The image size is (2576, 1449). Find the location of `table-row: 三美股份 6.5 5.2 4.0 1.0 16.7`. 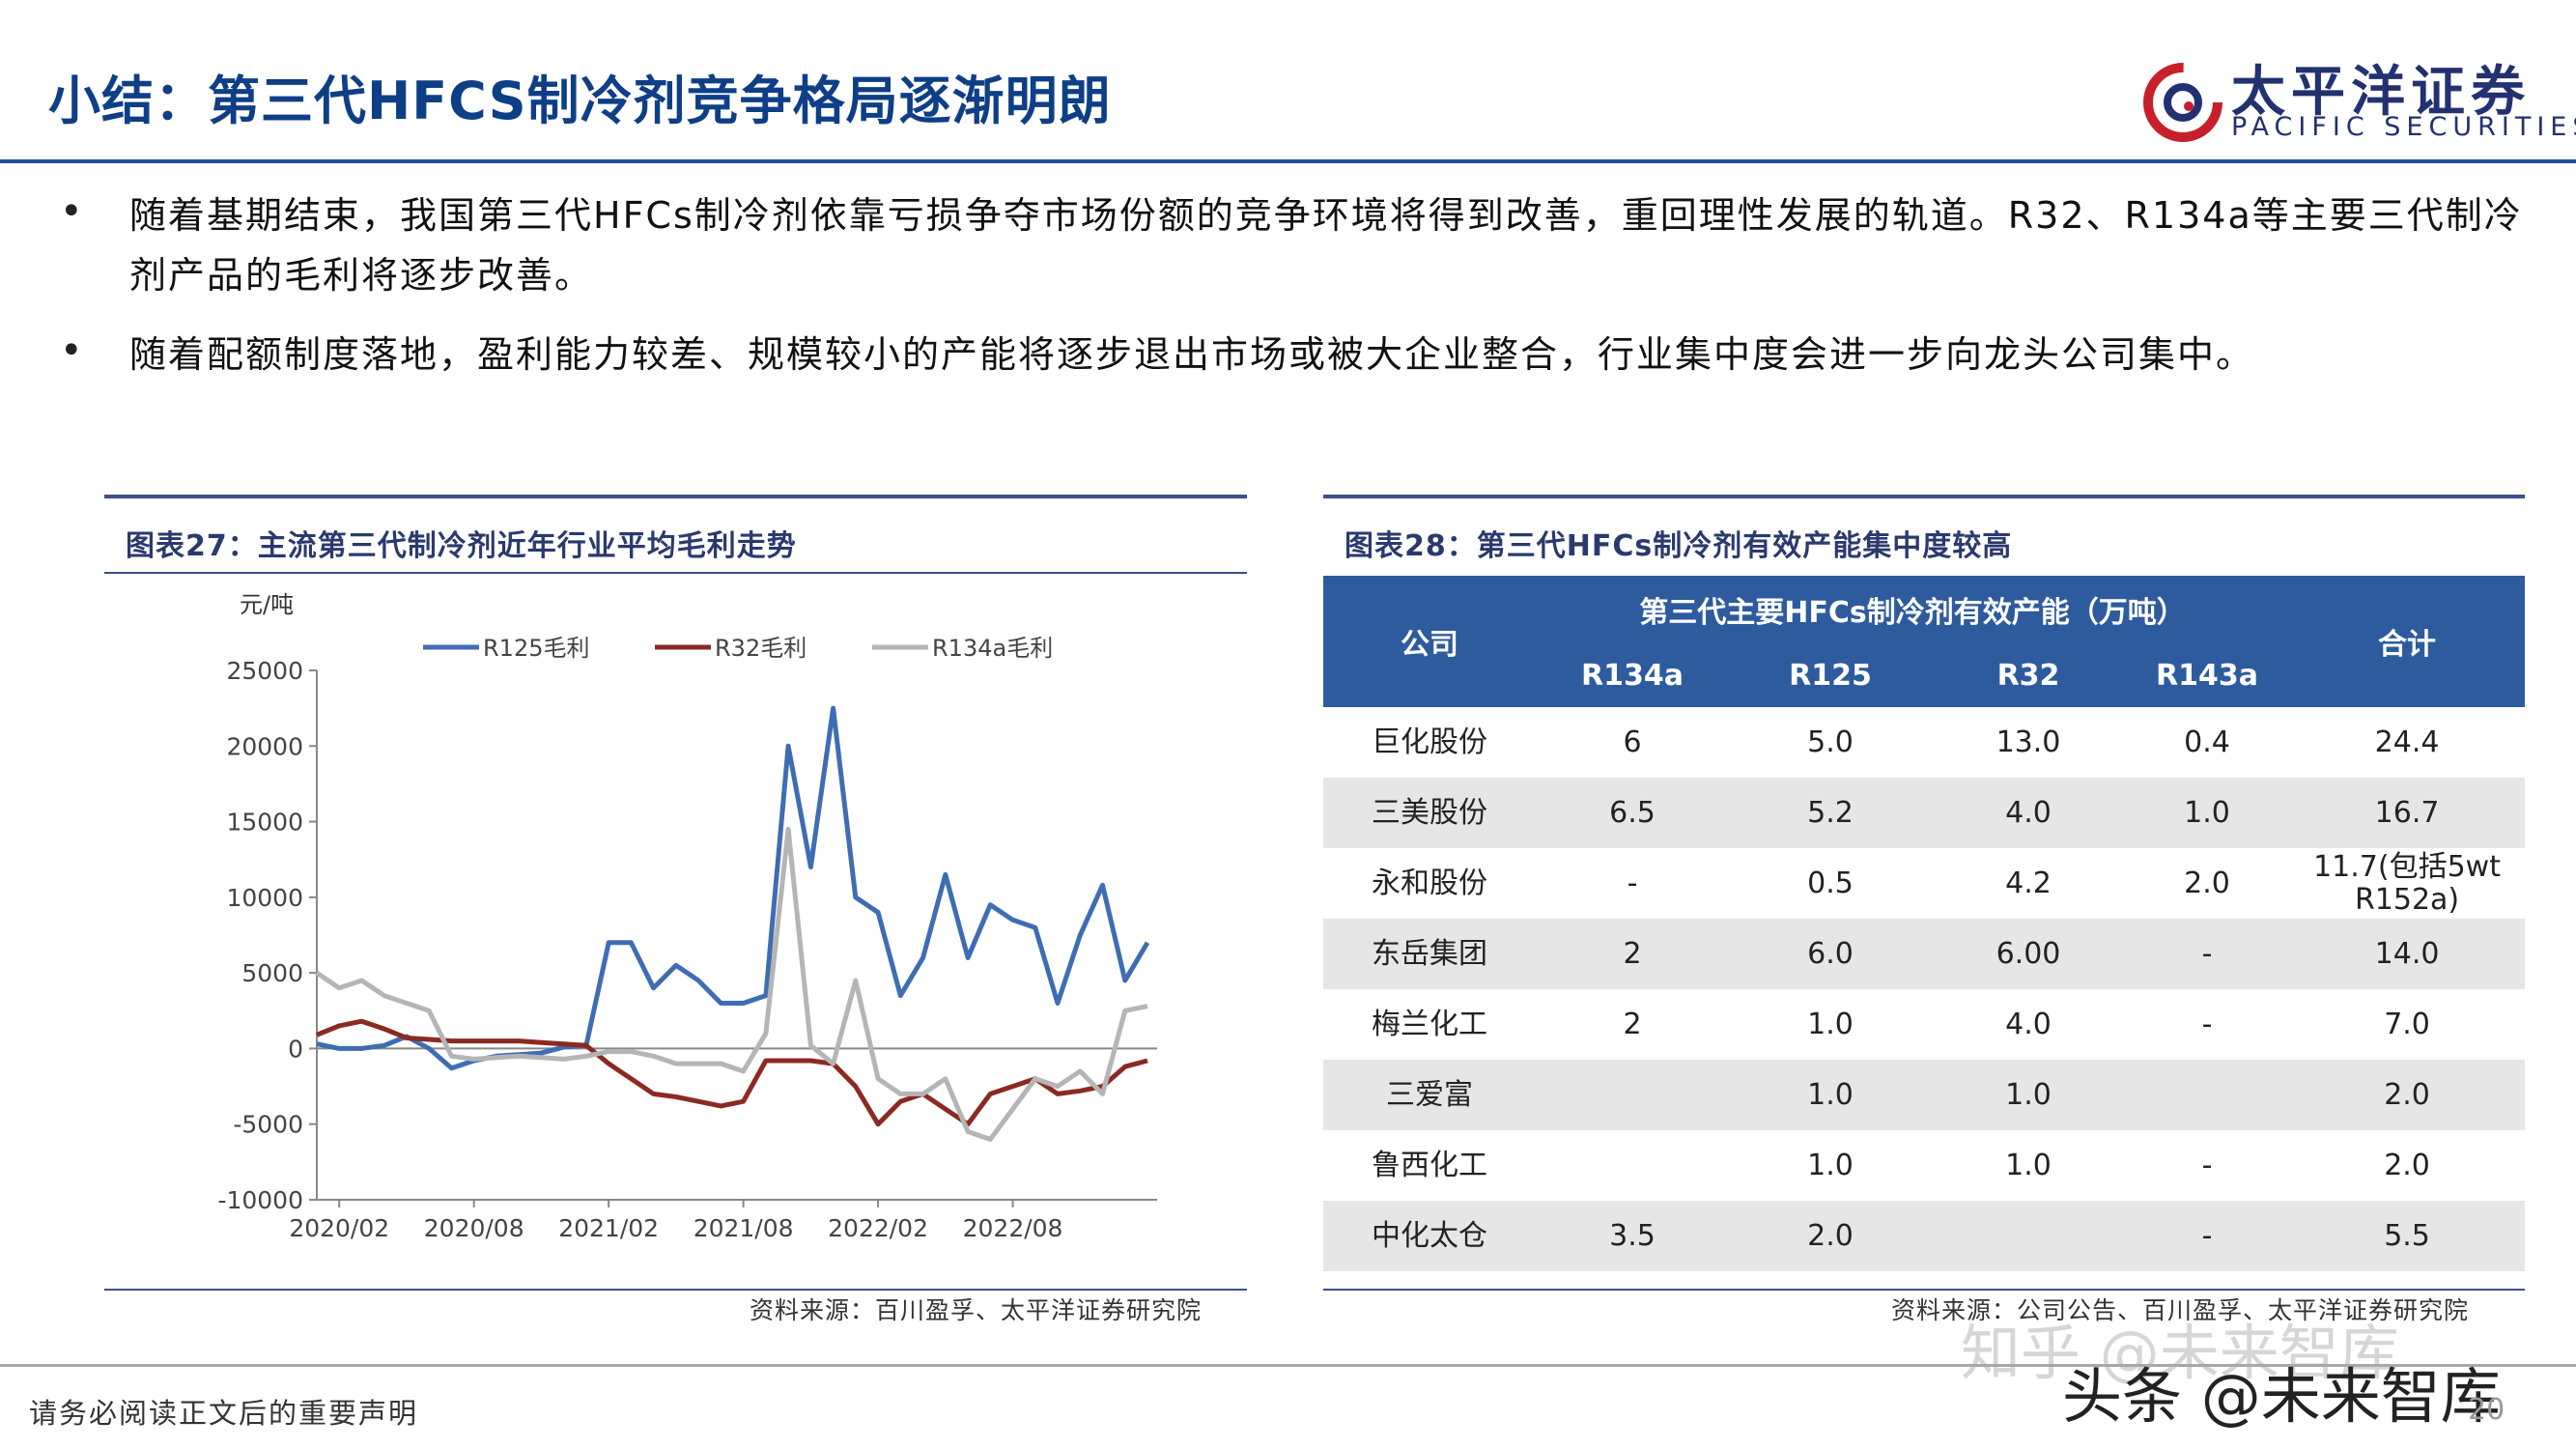

table-row: 三美股份 6.5 5.2 4.0 1.0 16.7 is located at coordinates (1924, 813).